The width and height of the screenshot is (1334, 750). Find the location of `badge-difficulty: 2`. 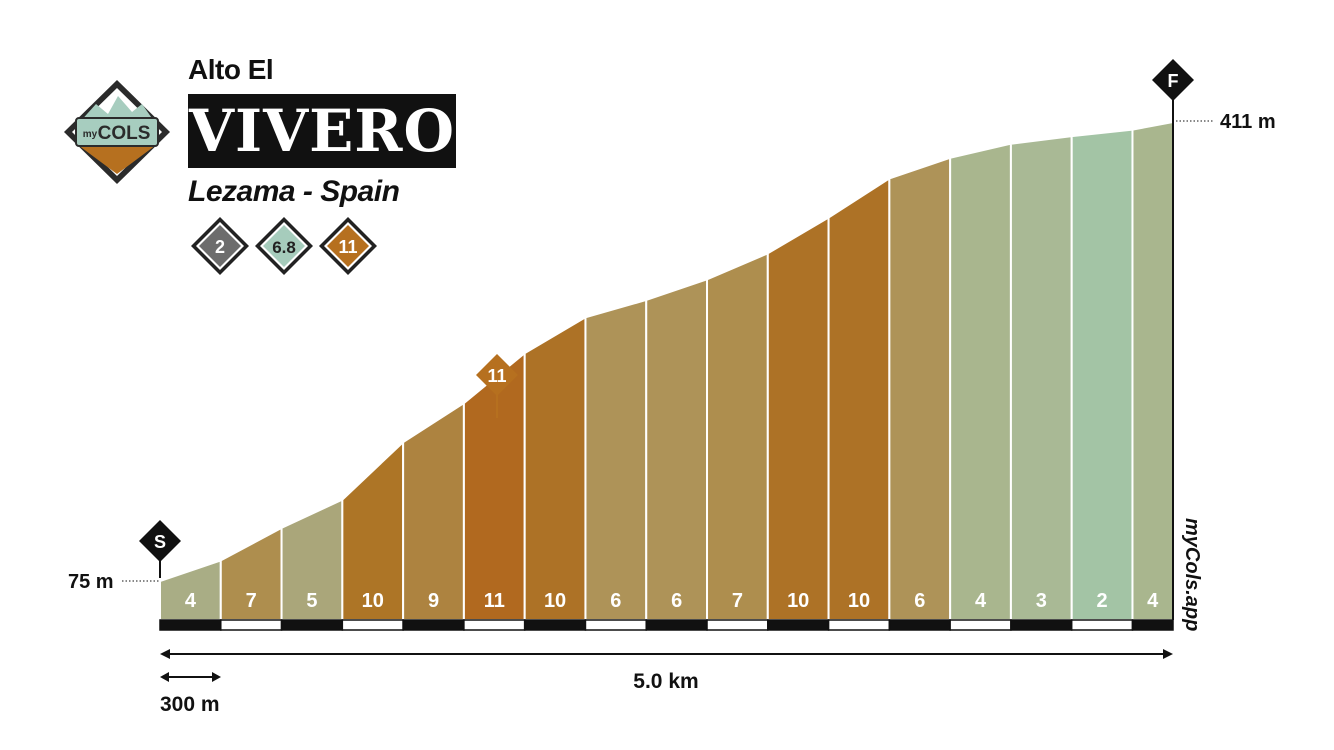

badge-difficulty: 2 is located at coordinates (220, 246).